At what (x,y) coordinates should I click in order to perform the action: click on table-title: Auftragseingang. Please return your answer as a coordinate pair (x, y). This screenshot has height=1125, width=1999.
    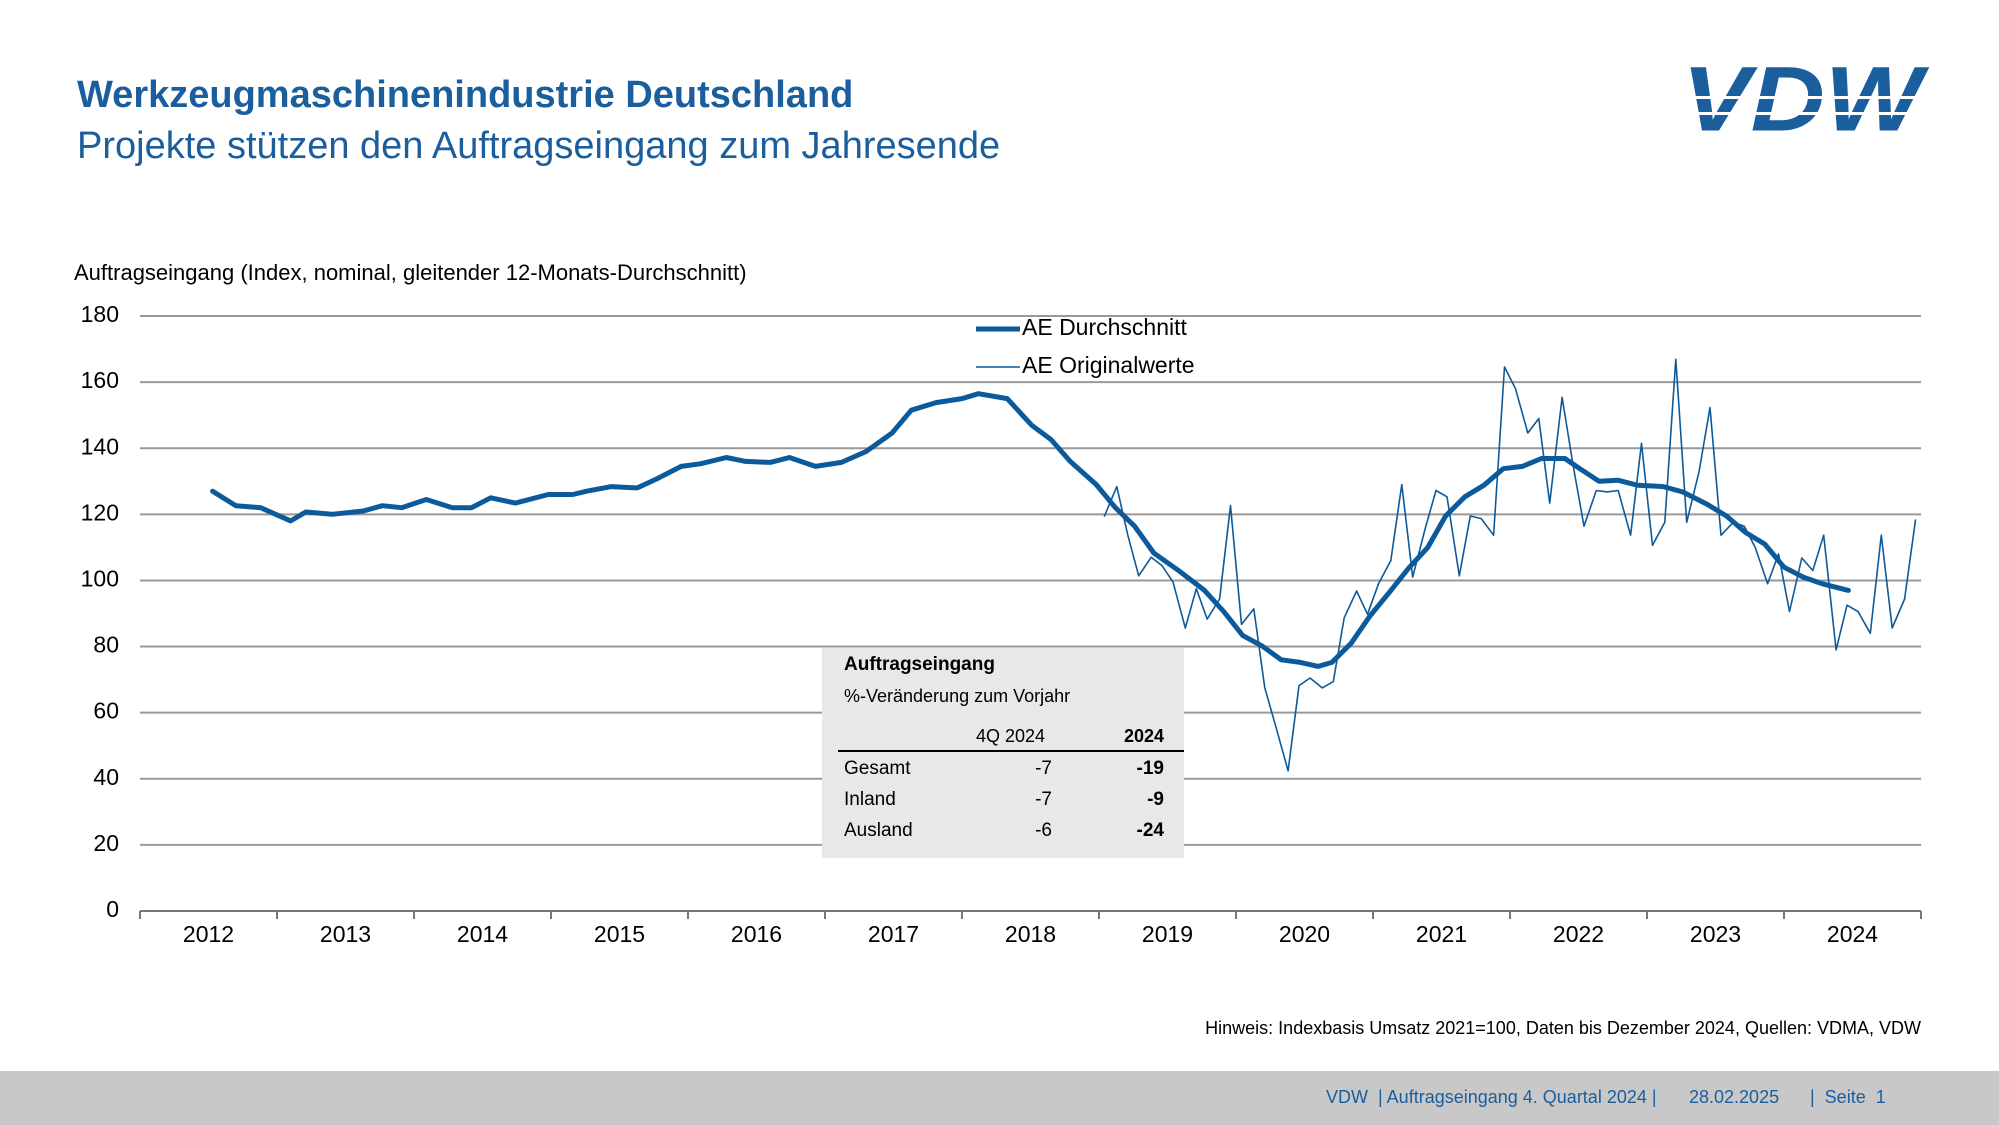
    Looking at the image, I should click on (919, 664).